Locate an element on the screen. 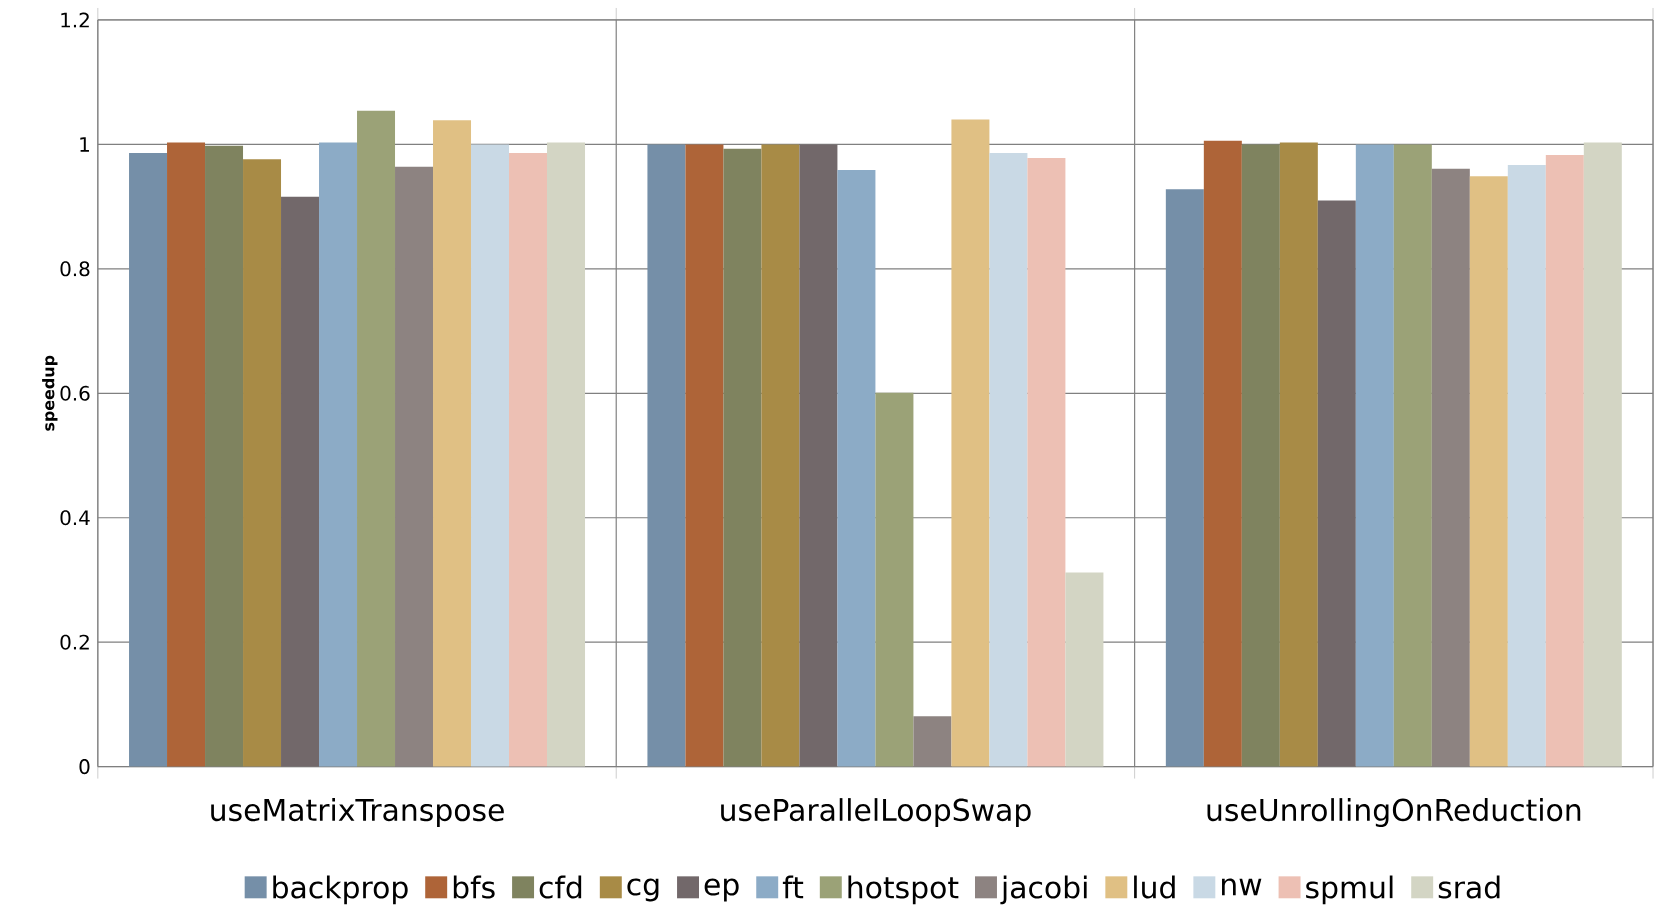  legend-label: cg is located at coordinates (643, 890).